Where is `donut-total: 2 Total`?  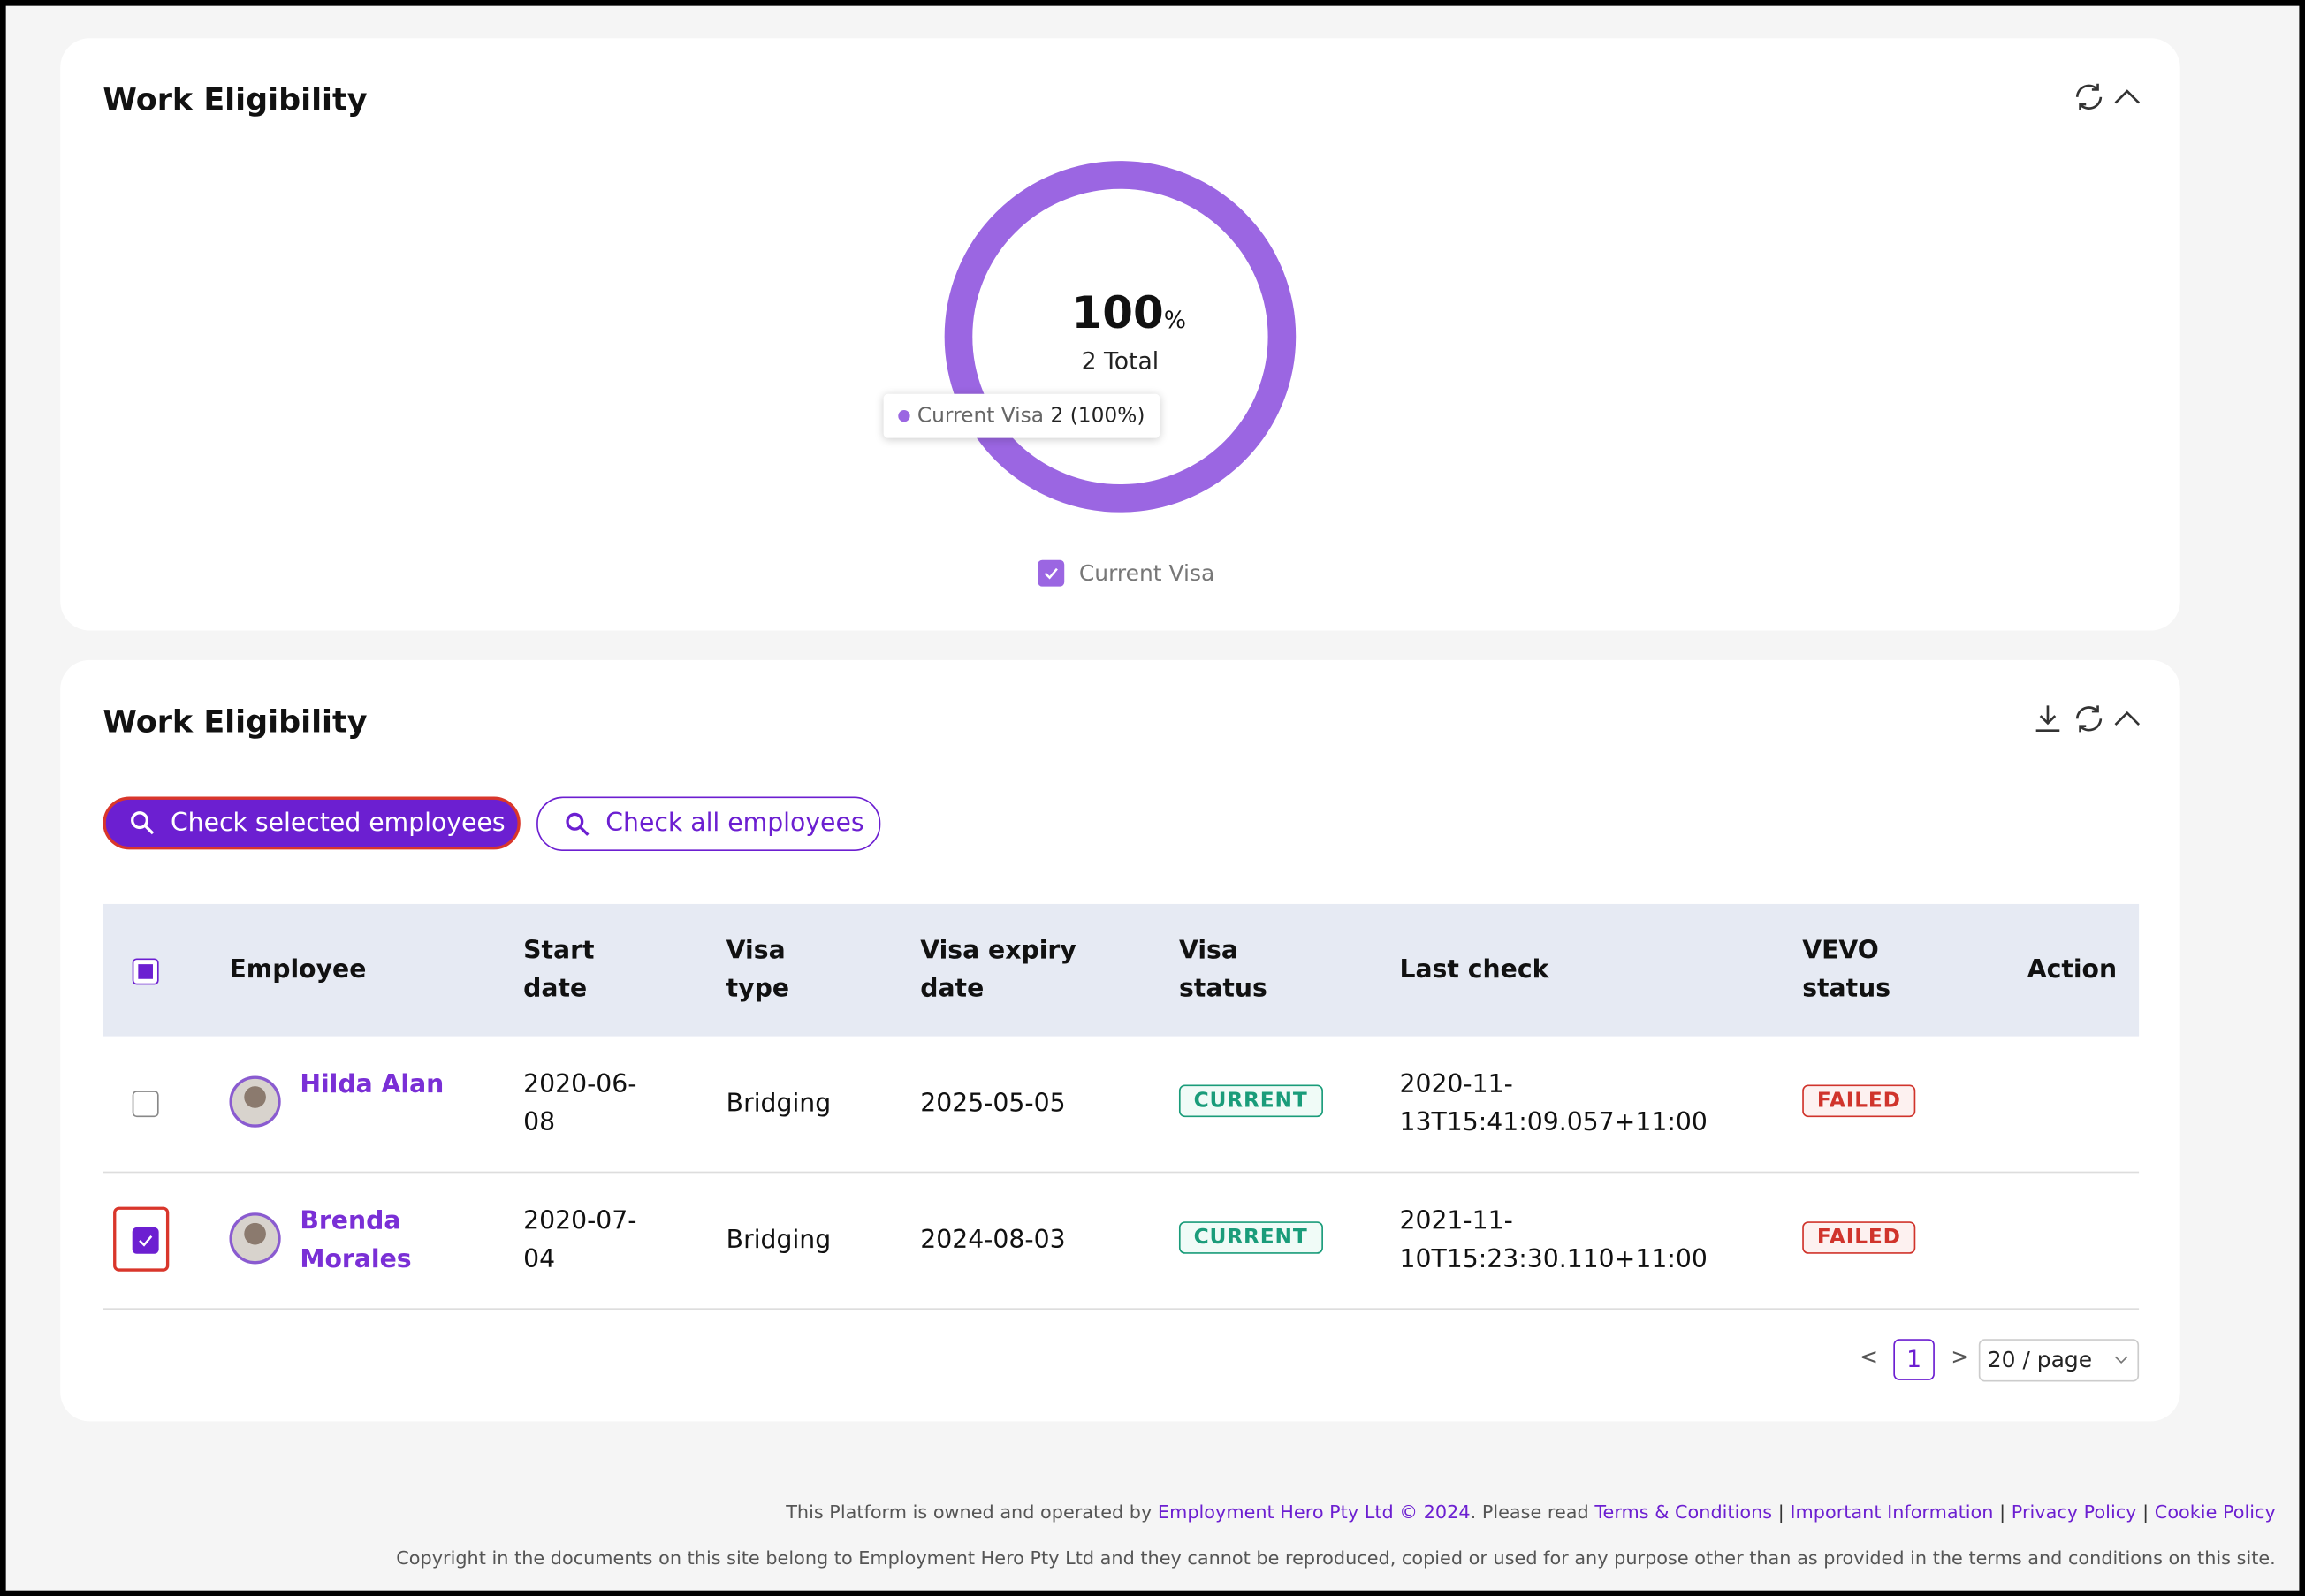 donut-total: 2 Total is located at coordinates (1120, 361).